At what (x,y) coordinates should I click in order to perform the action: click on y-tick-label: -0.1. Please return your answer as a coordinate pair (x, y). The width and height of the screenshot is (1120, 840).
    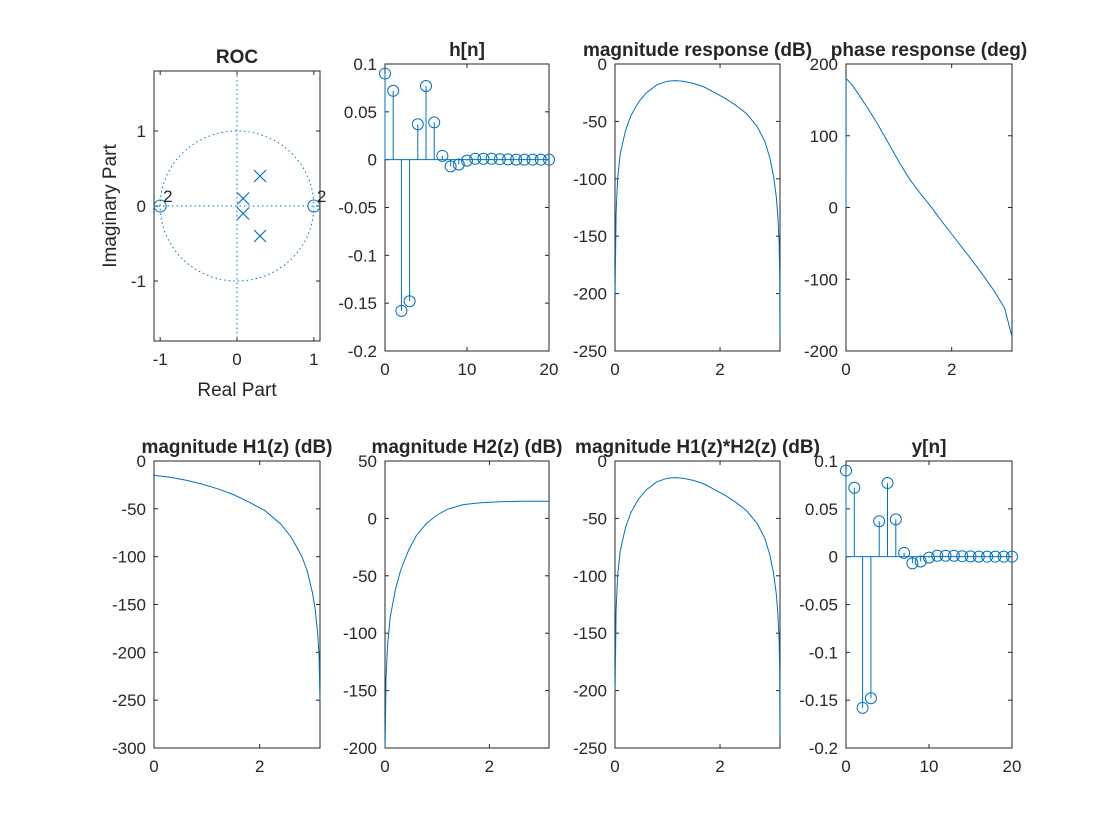
    Looking at the image, I should click on (362, 255).